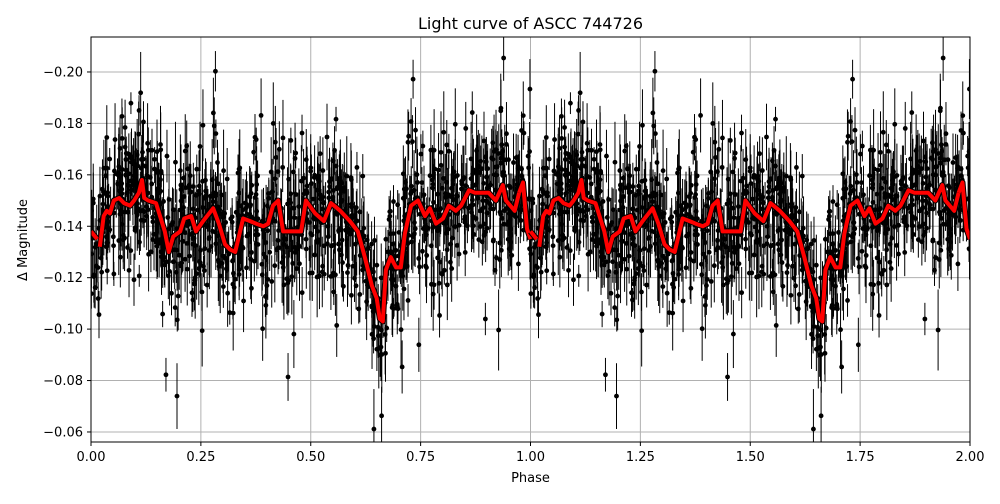 The image size is (1000, 504). Describe the element at coordinates (750, 457) in the screenshot. I see `x-tick-label: 1.50` at that location.